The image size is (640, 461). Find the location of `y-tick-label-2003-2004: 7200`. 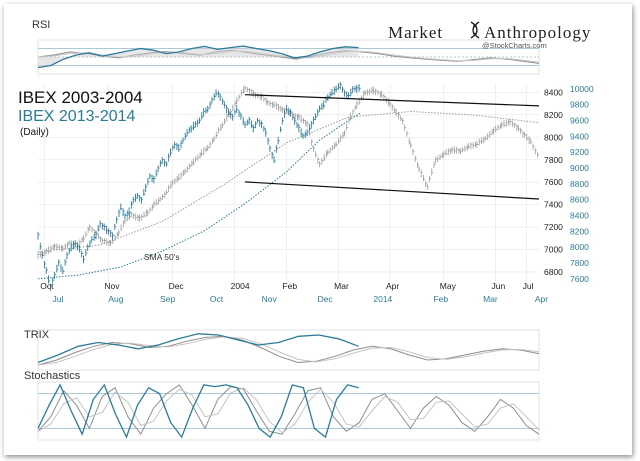

y-tick-label-2003-2004: 7200 is located at coordinates (553, 227).